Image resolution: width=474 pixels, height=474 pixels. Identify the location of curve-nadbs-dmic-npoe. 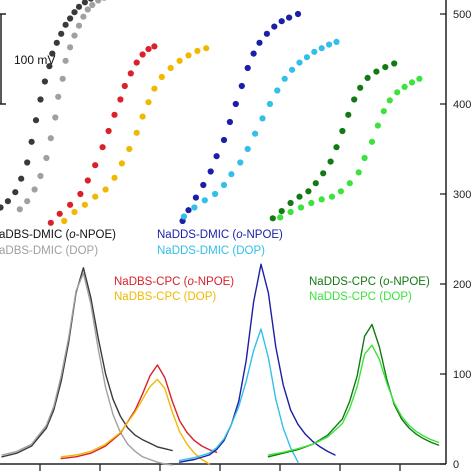
(87, 362).